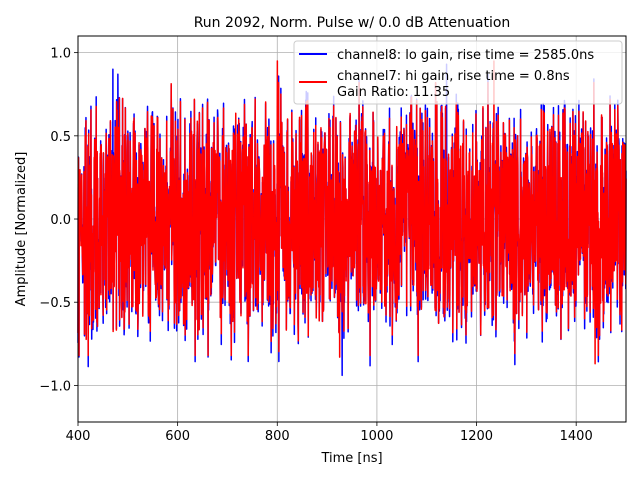 The image size is (640, 480). What do you see at coordinates (60, 220) in the screenshot?
I see `y-tick-label: 0.0` at bounding box center [60, 220].